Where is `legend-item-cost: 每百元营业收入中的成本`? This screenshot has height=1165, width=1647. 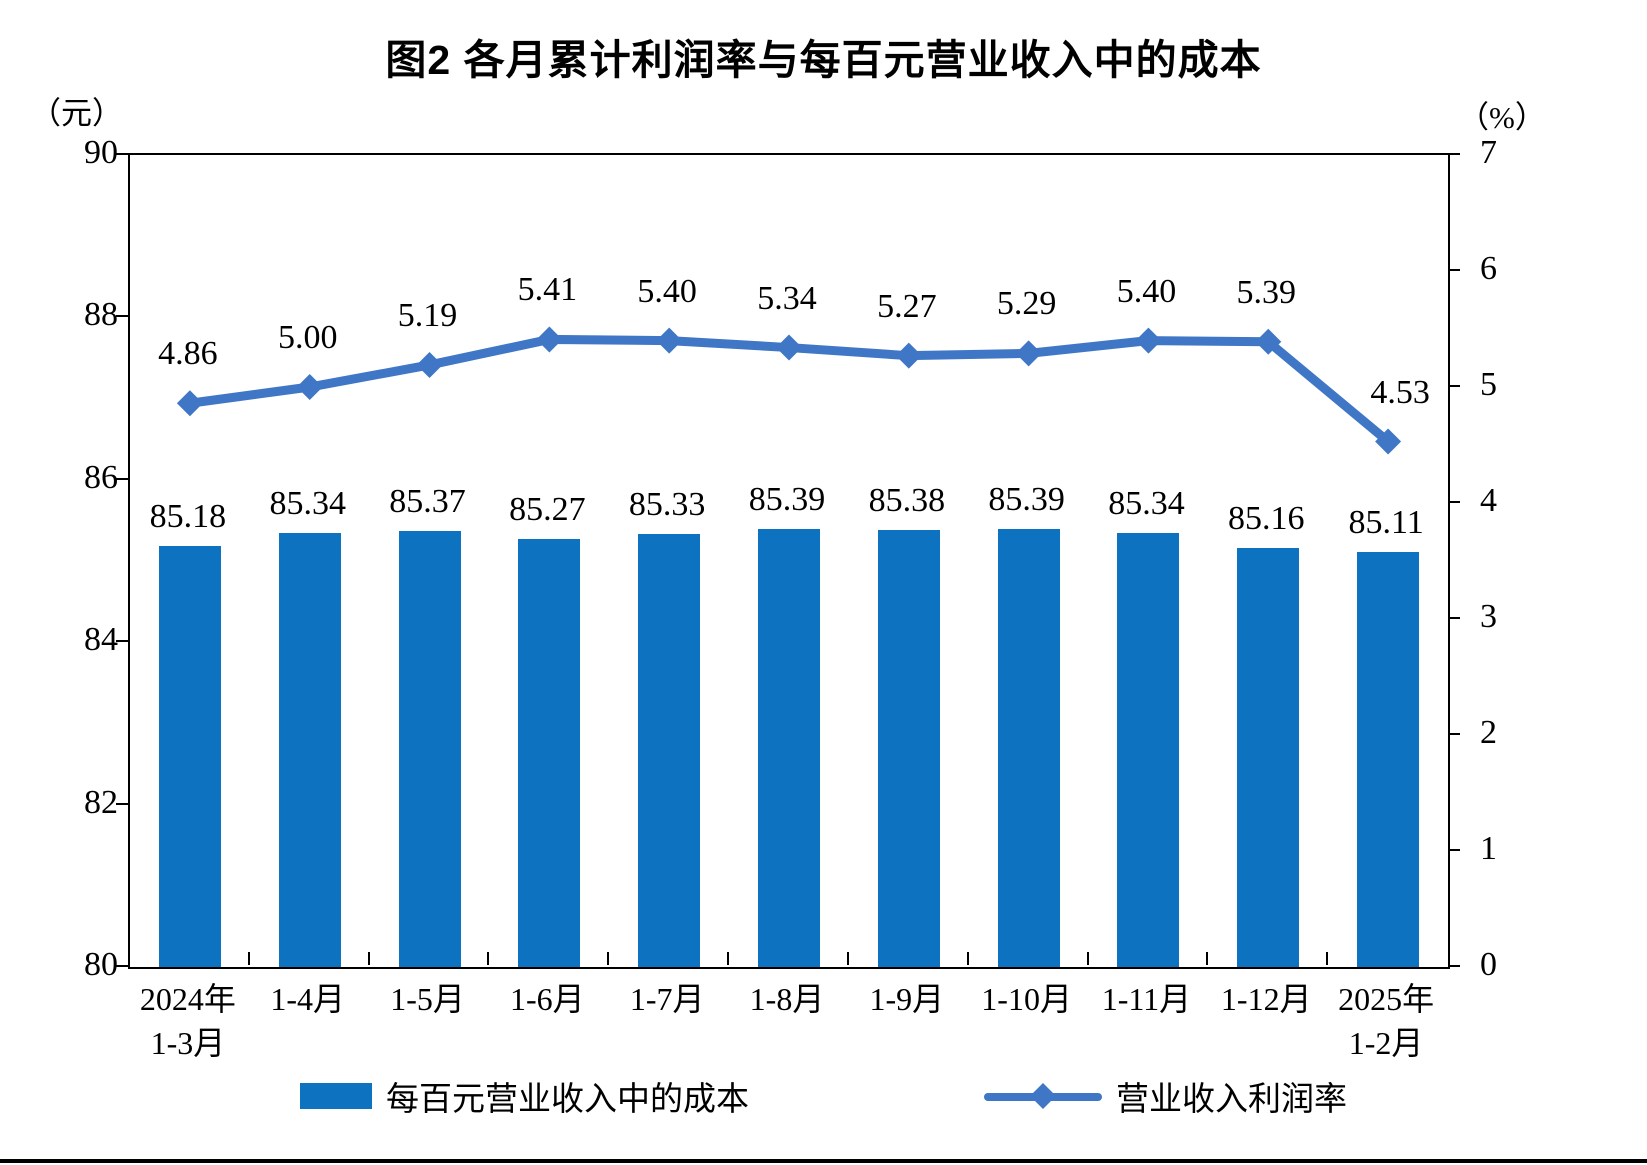 legend-item-cost: 每百元营业收入中的成本 is located at coordinates (524, 1096).